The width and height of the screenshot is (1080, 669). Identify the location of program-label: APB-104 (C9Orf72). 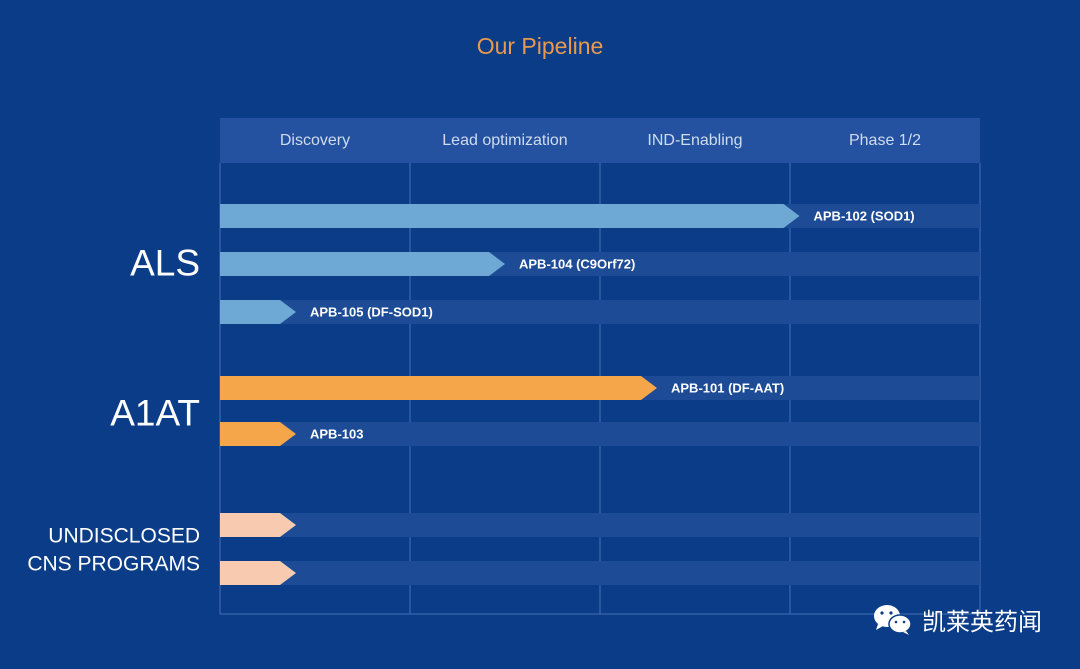
(577, 264).